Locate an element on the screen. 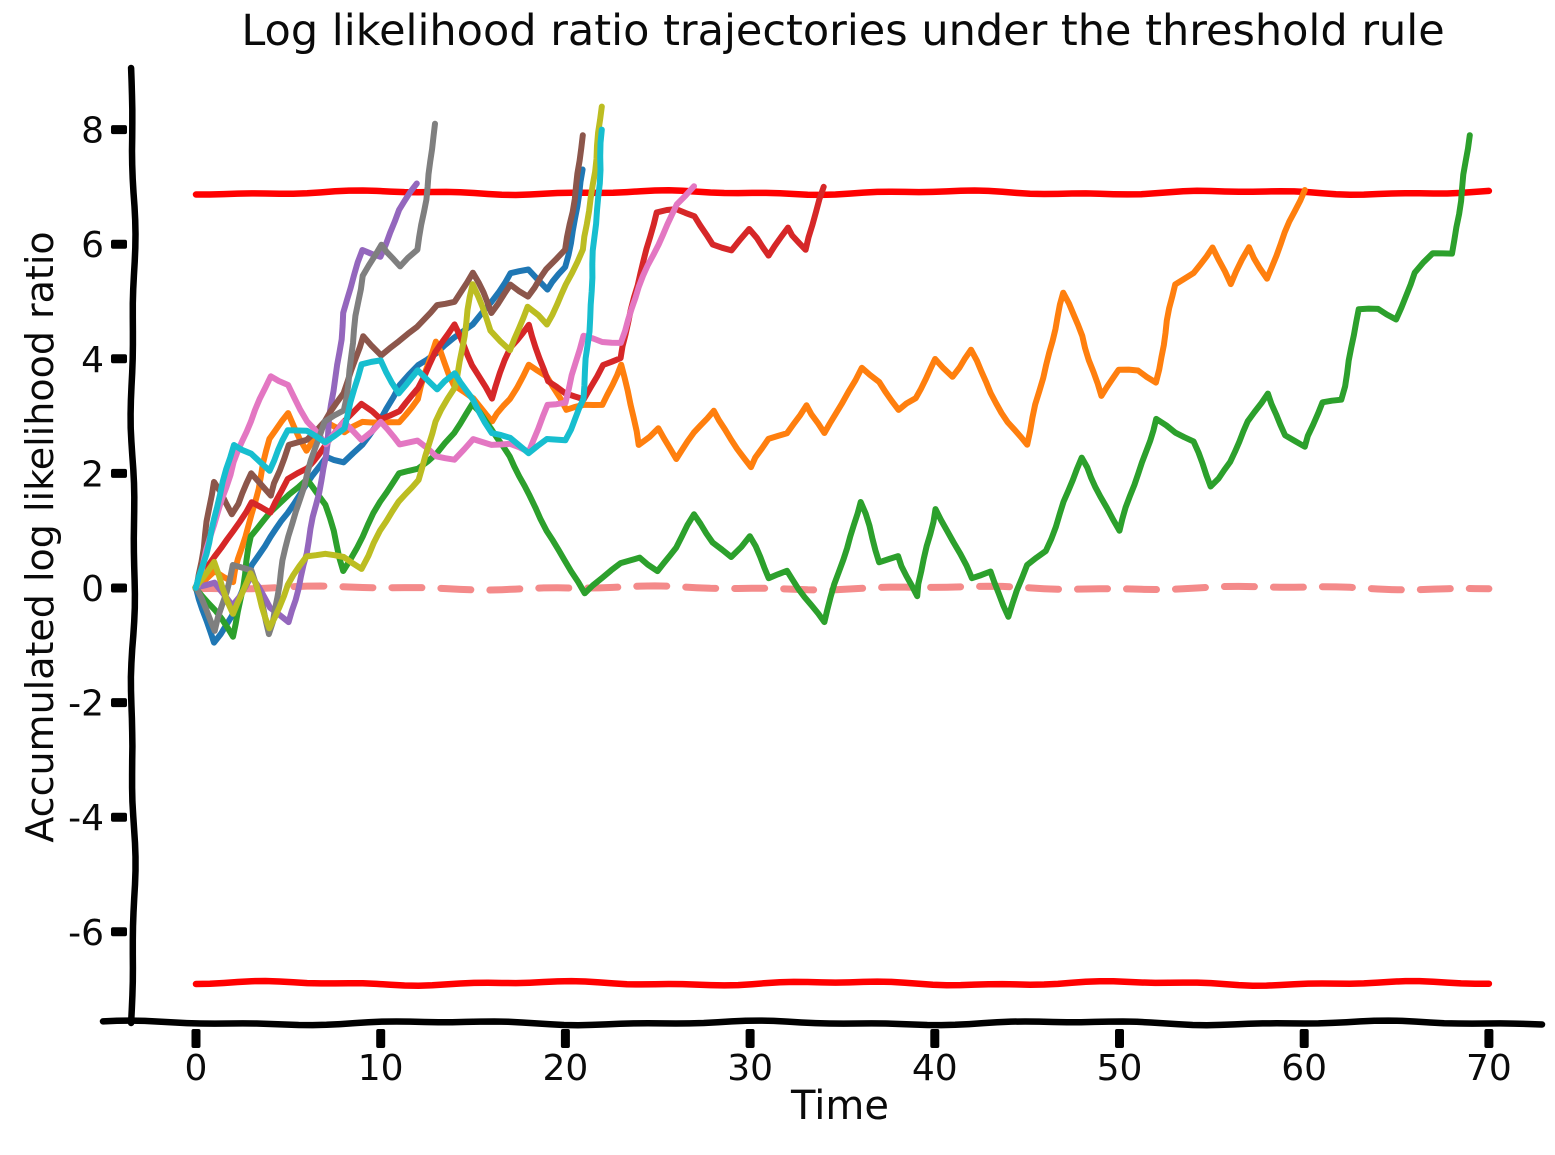 The image size is (1555, 1155). trajectory-pink-line is located at coordinates (445, 387).